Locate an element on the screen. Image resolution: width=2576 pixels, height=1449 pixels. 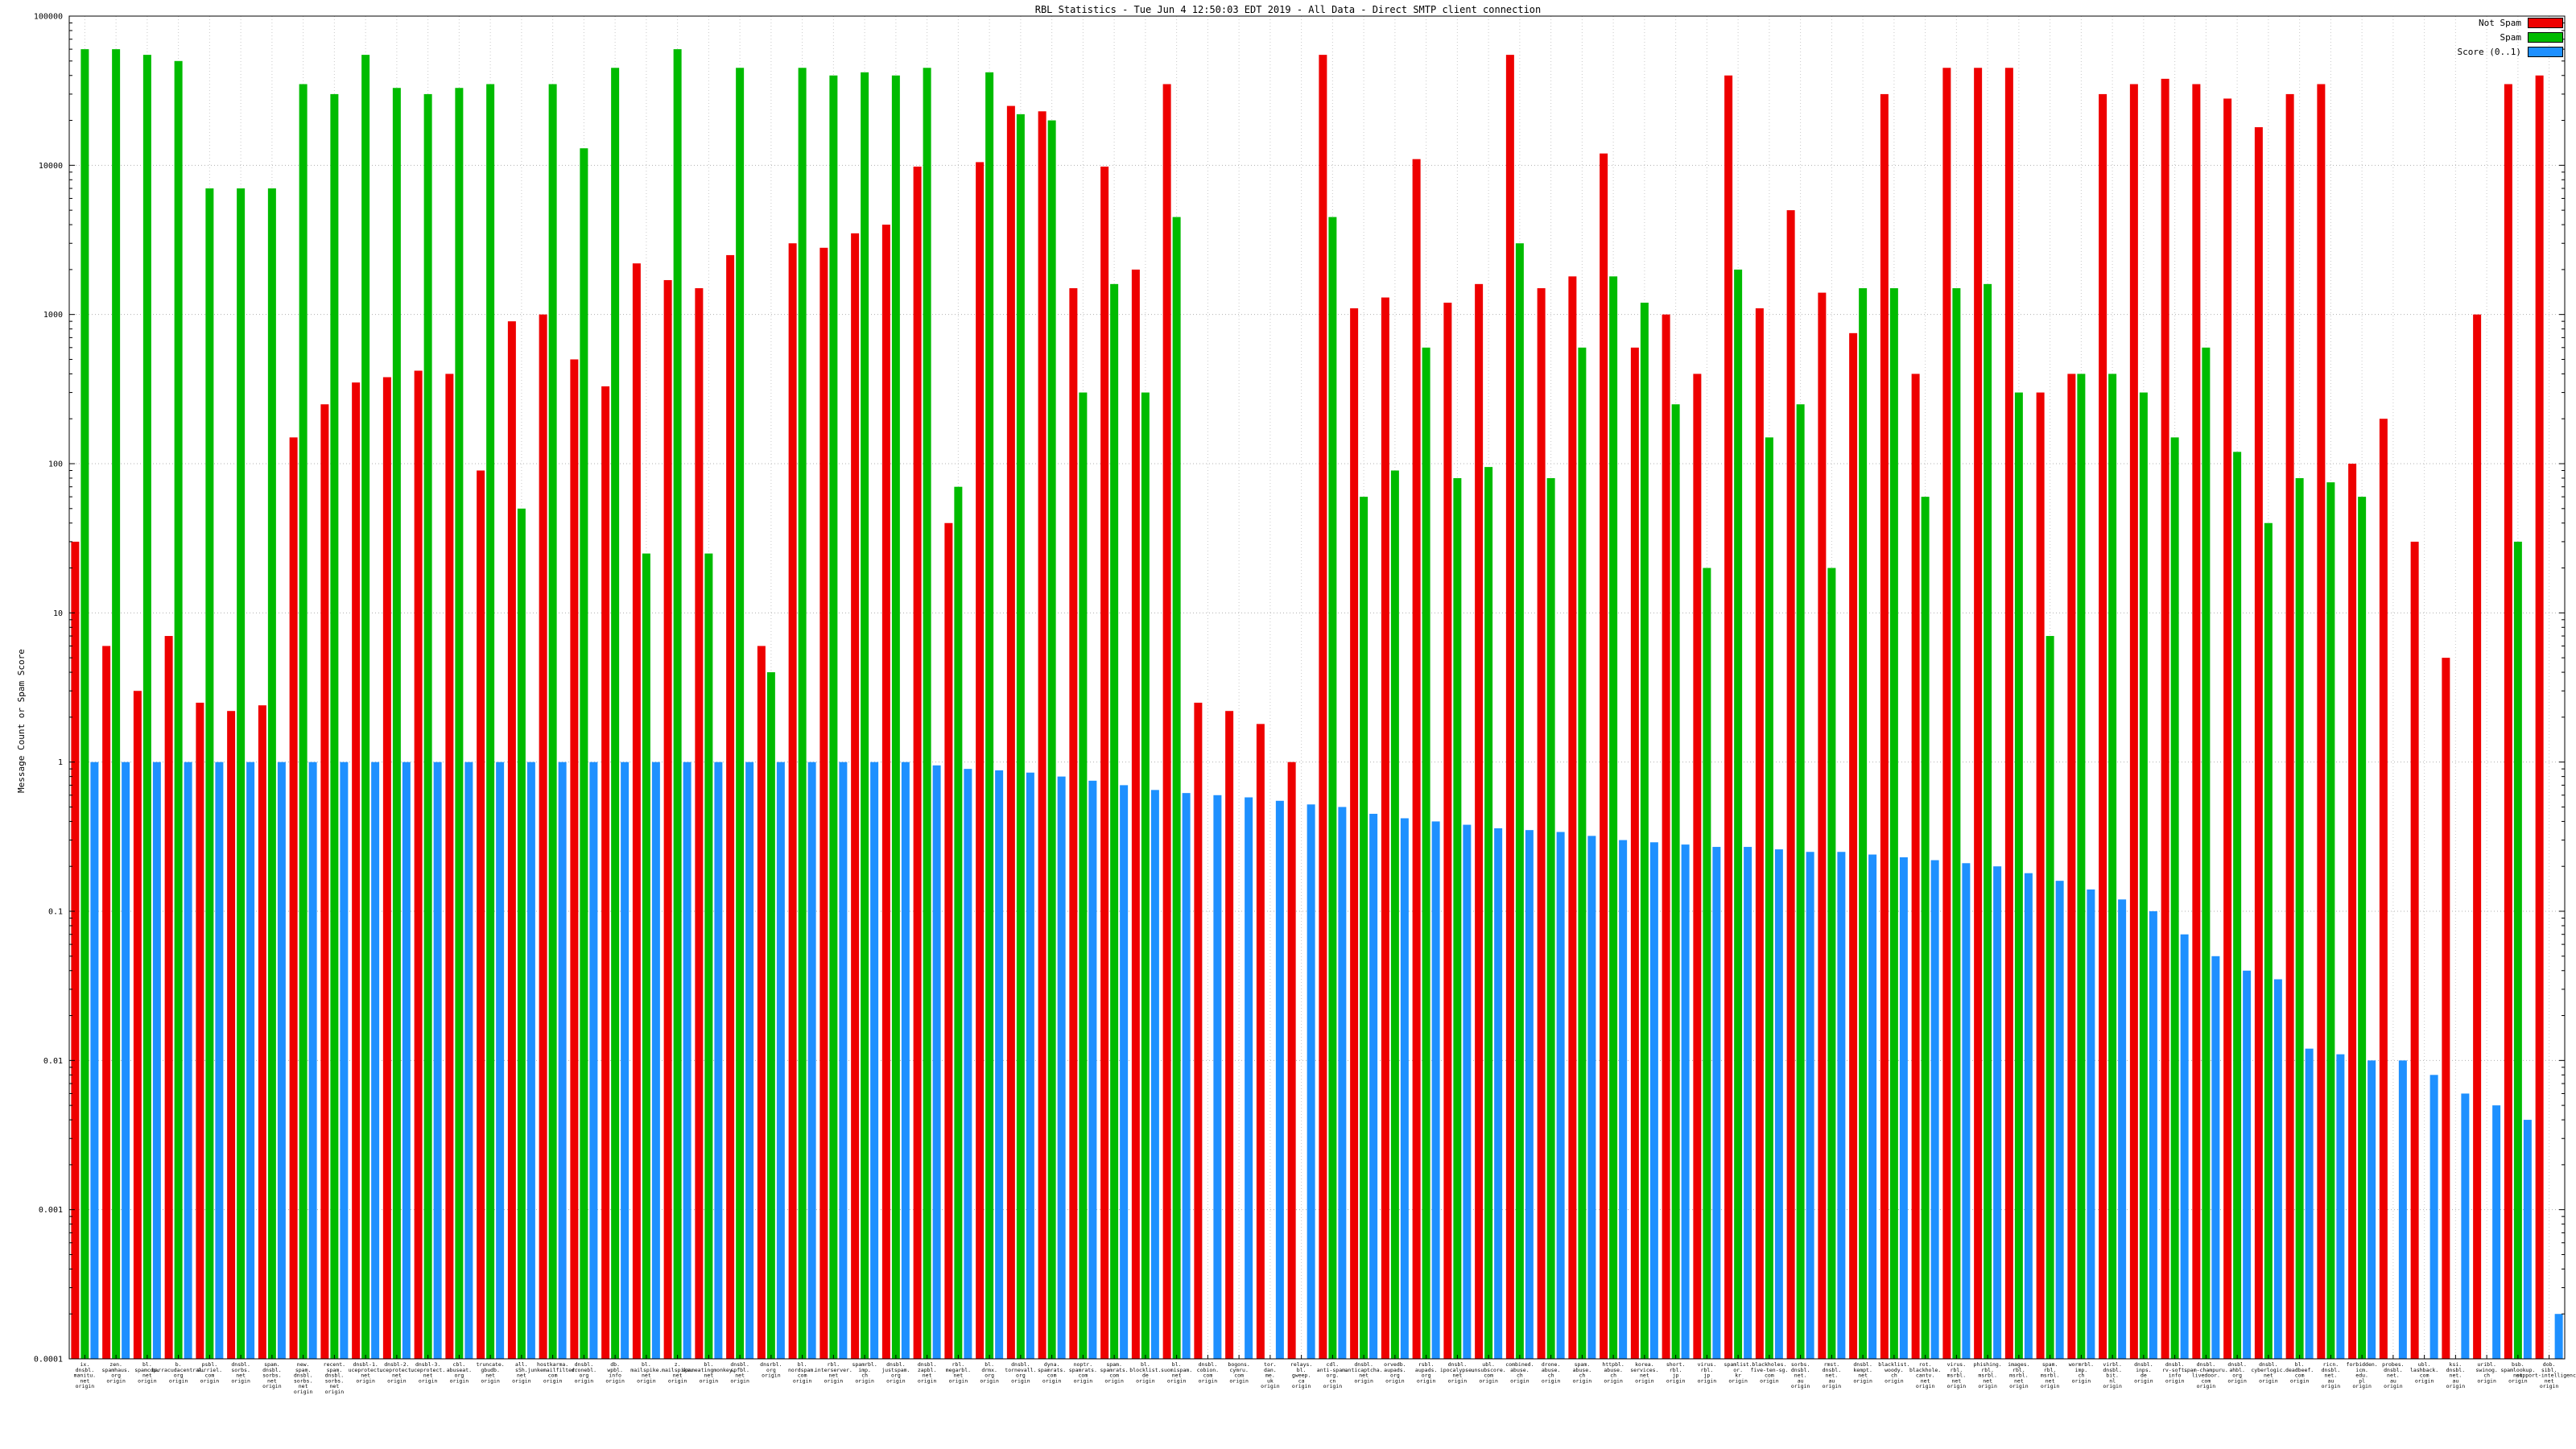
x-tick-label: ubl. lashback. com origin is located at coordinates (2424, 1372).